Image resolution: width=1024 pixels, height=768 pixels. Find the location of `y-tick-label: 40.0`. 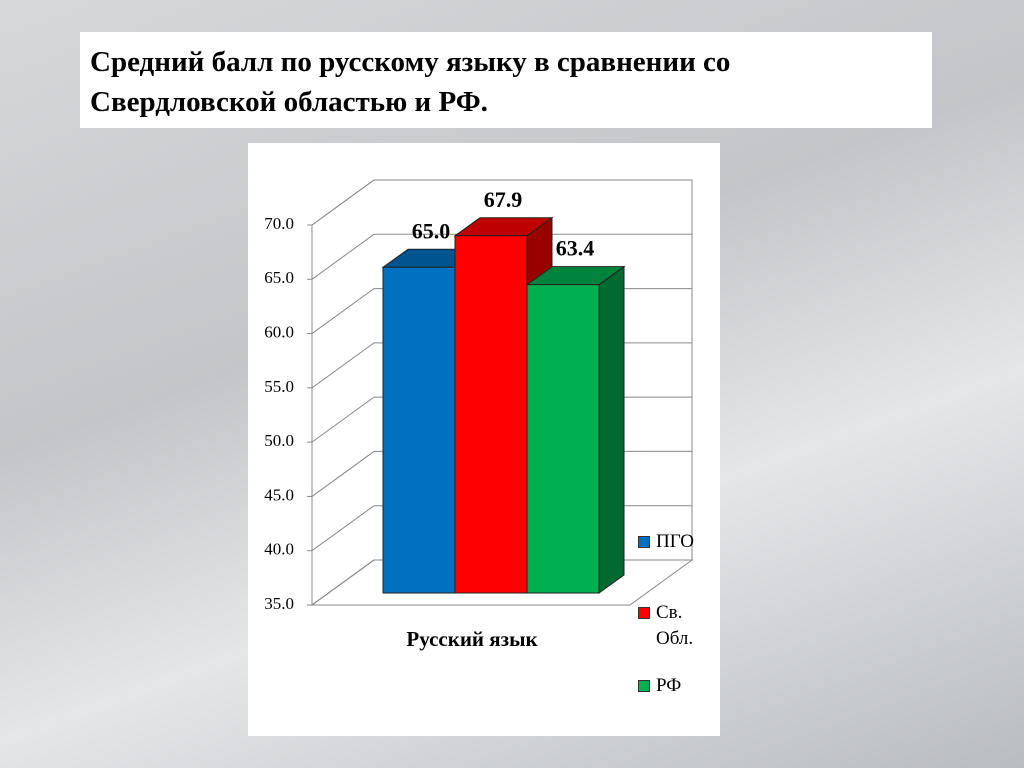

y-tick-label: 40.0 is located at coordinates (279, 549).